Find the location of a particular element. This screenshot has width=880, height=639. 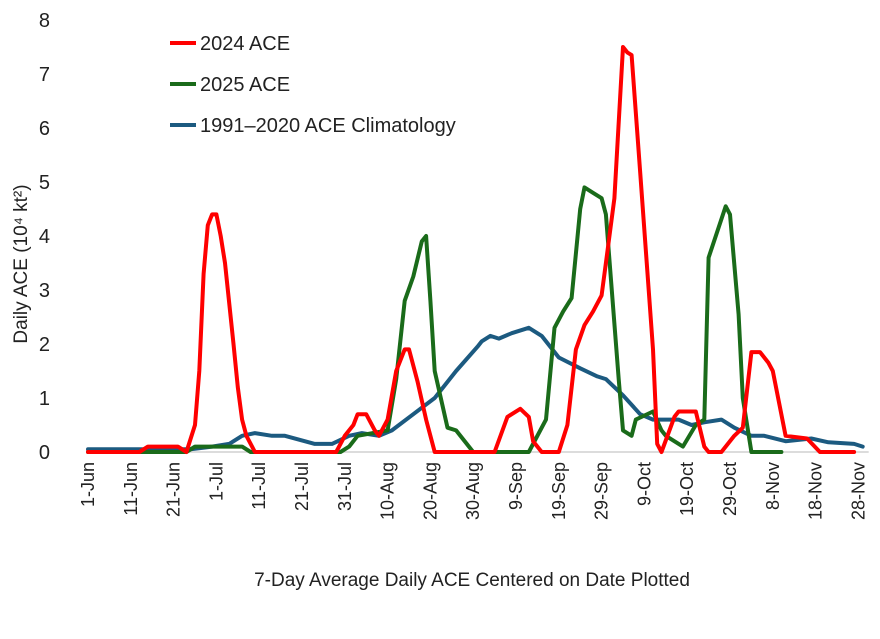

legend-label: 1991–2020 ACE Climatology is located at coordinates (328, 126).